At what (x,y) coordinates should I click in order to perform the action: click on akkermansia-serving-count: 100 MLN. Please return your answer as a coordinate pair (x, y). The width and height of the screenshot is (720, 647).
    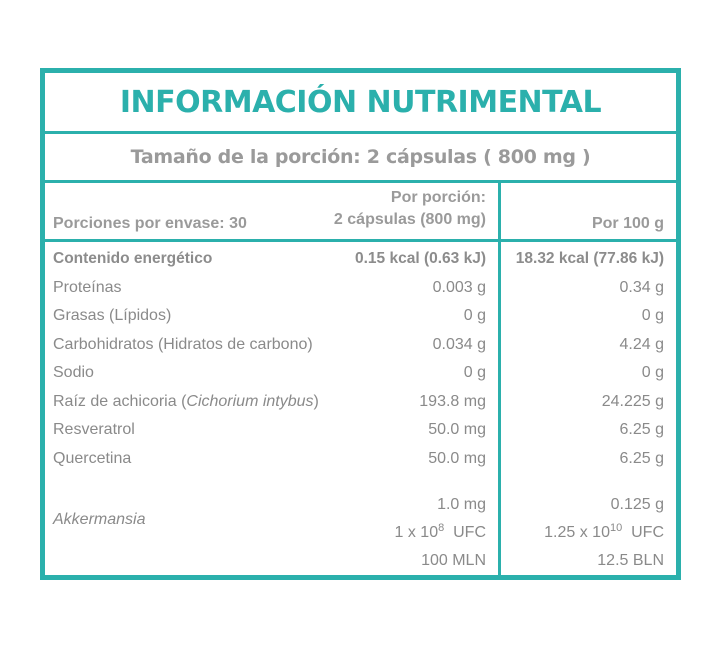
    Looking at the image, I should click on (453, 560).